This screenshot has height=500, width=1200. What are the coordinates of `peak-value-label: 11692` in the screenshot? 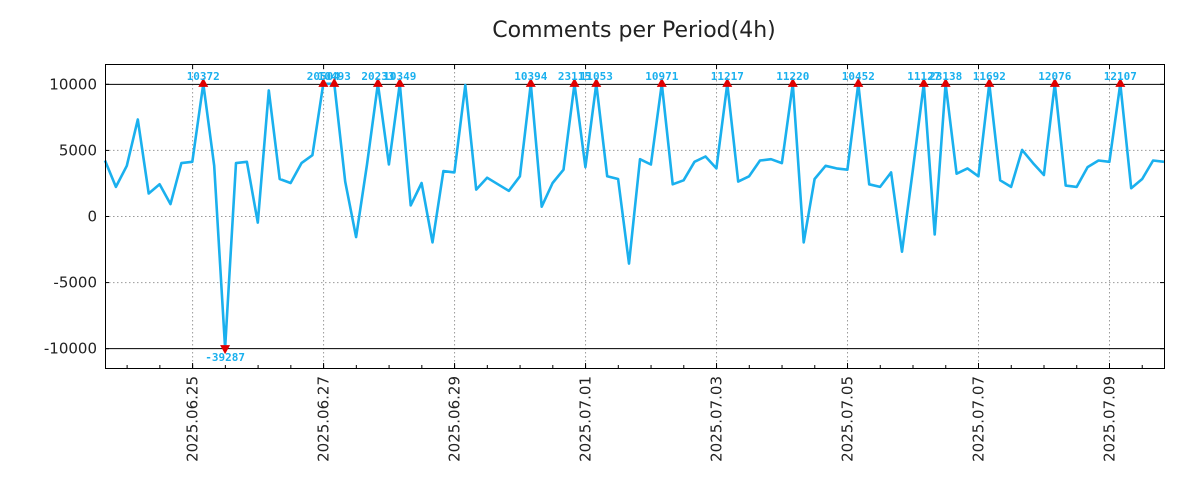 It's located at (989, 76).